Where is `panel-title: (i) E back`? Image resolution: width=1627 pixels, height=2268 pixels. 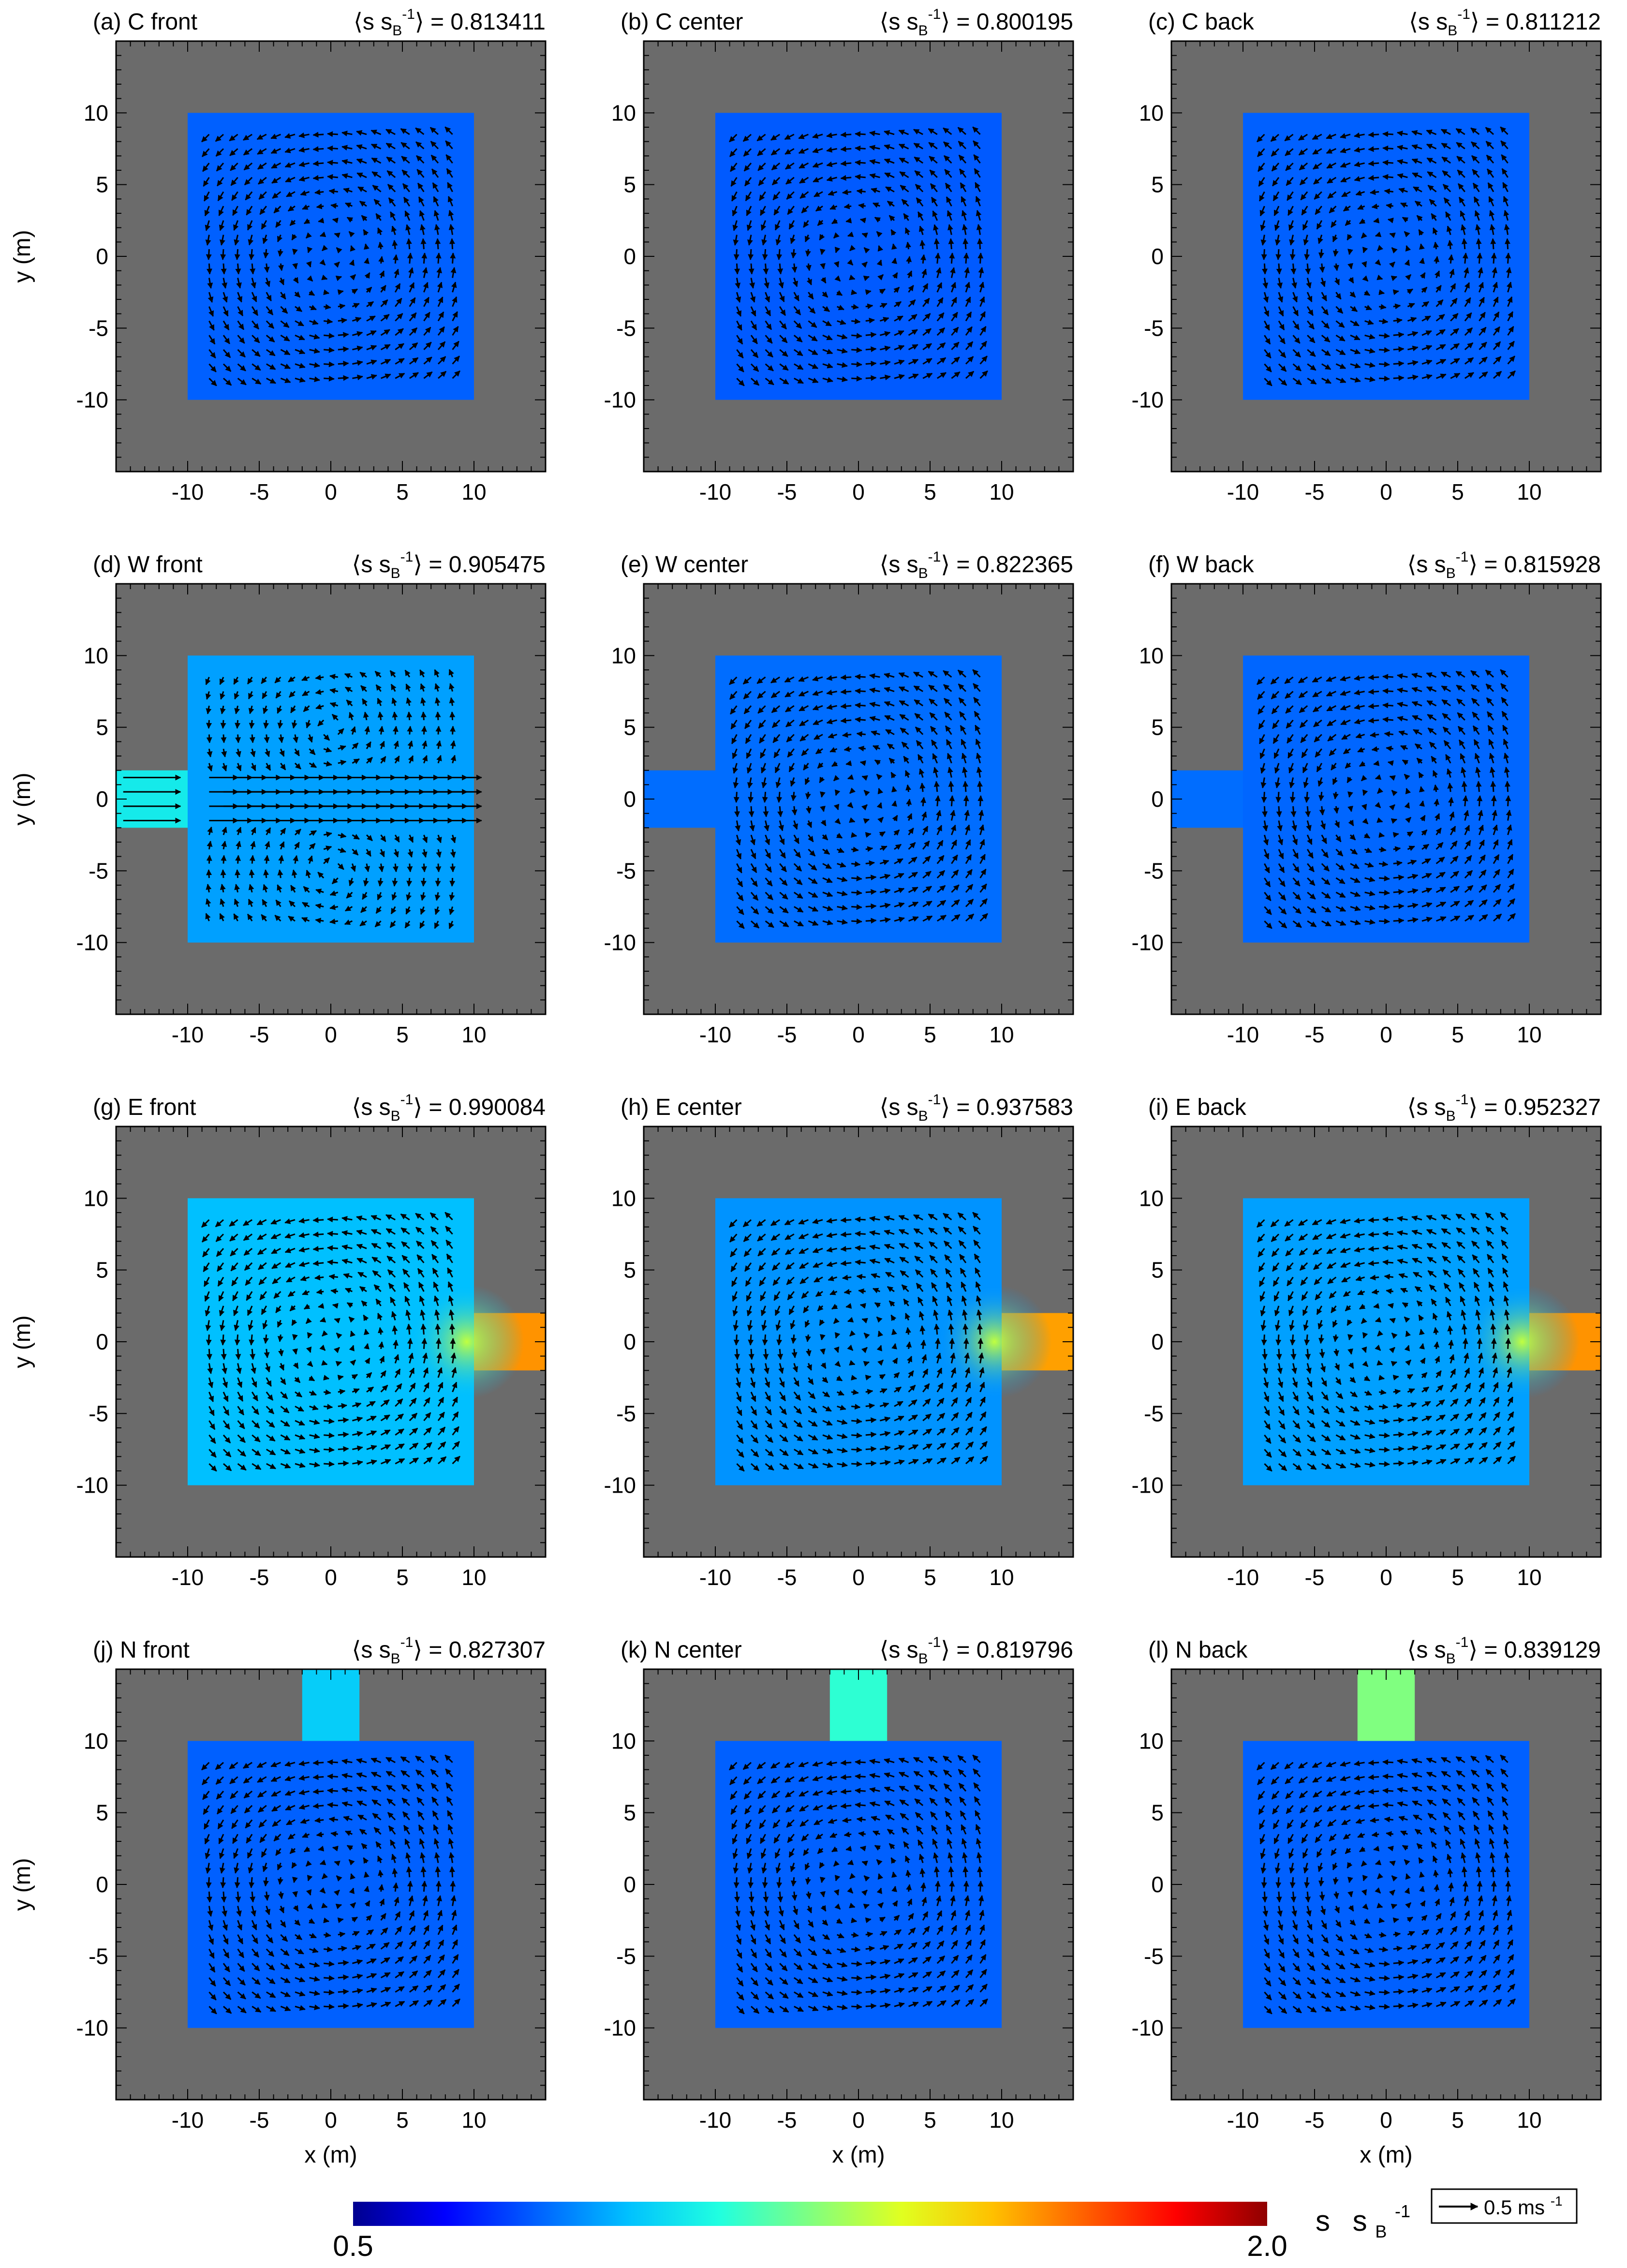 panel-title: (i) E back is located at coordinates (1197, 1107).